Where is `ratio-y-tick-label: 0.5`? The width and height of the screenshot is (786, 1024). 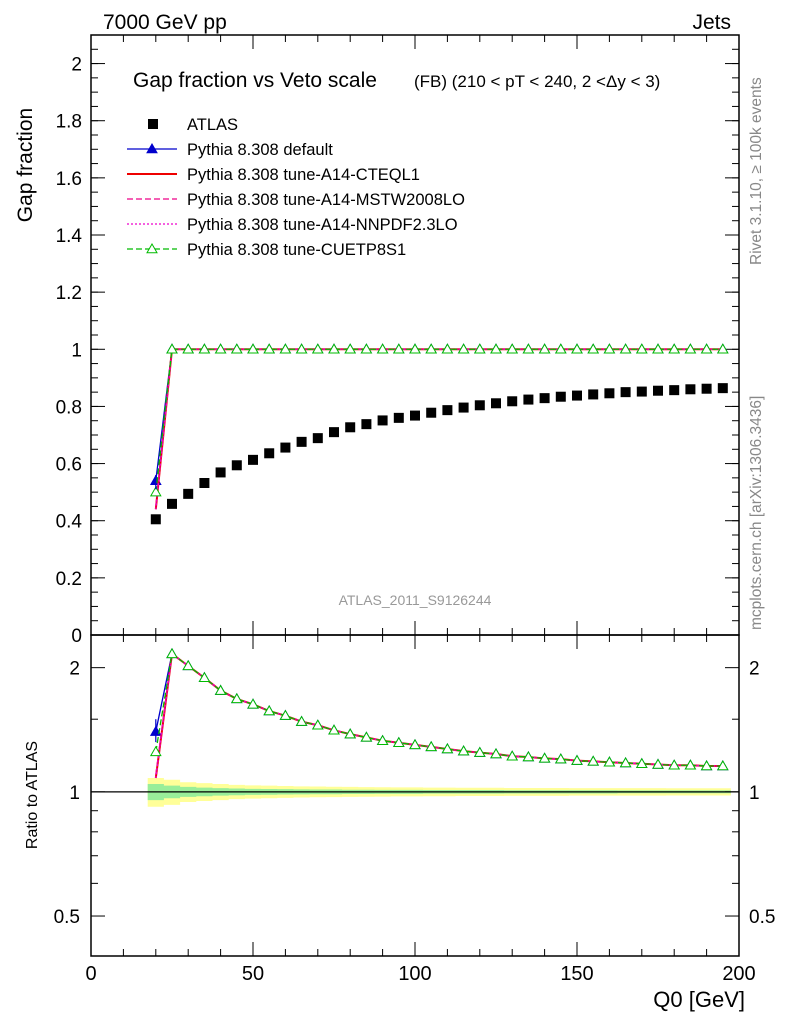
ratio-y-tick-label: 0.5 is located at coordinates (67, 917).